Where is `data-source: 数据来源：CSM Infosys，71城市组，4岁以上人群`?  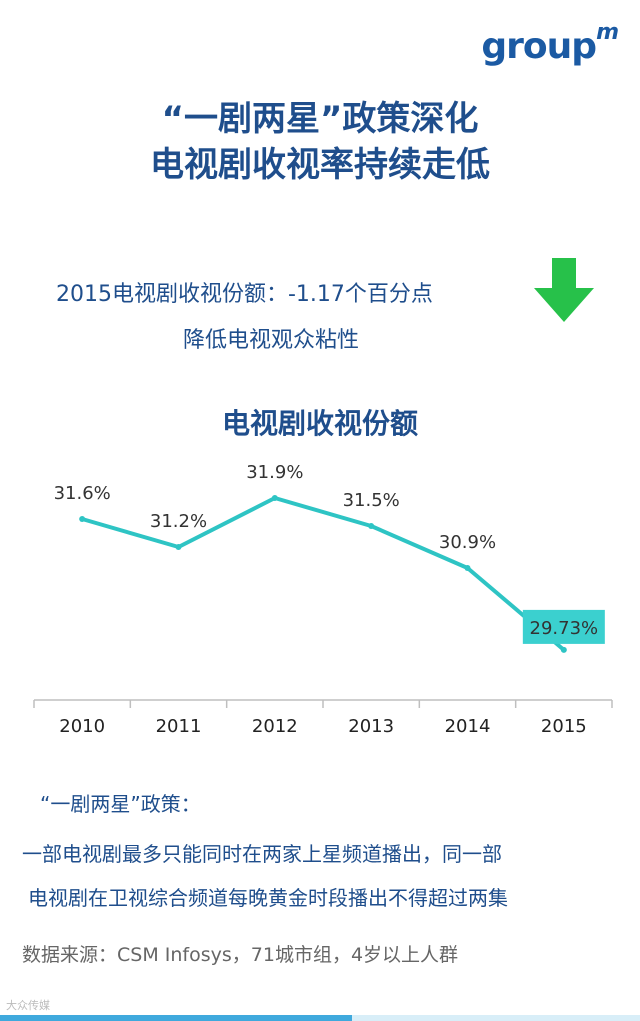 data-source: 数据来源：CSM Infosys，71城市组，4岁以上人群 is located at coordinates (240, 955).